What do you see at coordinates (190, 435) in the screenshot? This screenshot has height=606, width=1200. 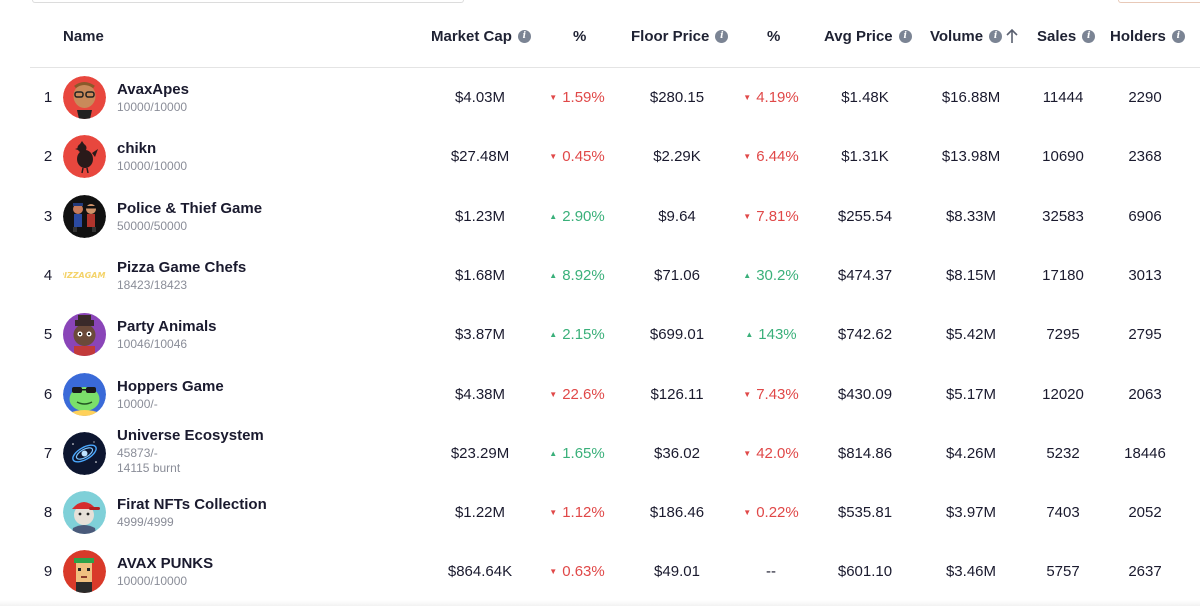 I see `collection-name-link: Universe Ecosystem` at bounding box center [190, 435].